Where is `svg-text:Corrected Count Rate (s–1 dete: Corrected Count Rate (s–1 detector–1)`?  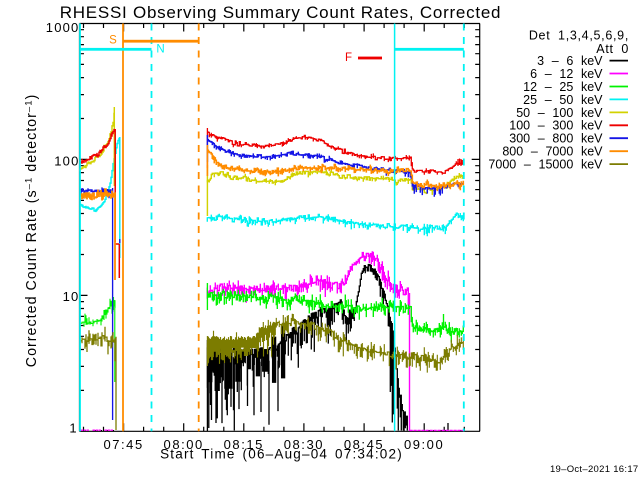
svg-text:Corrected Count Rate (s–1 dete: Corrected Count Rate (s–1 detector–1) is located at coordinates (32, 231).